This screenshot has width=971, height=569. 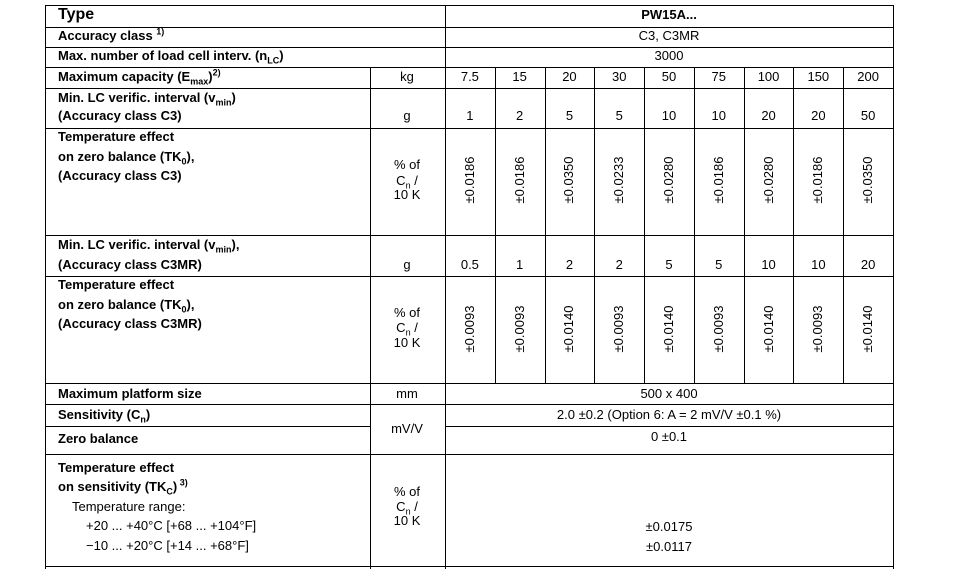 I want to click on unit: g, so click(x=406, y=265).